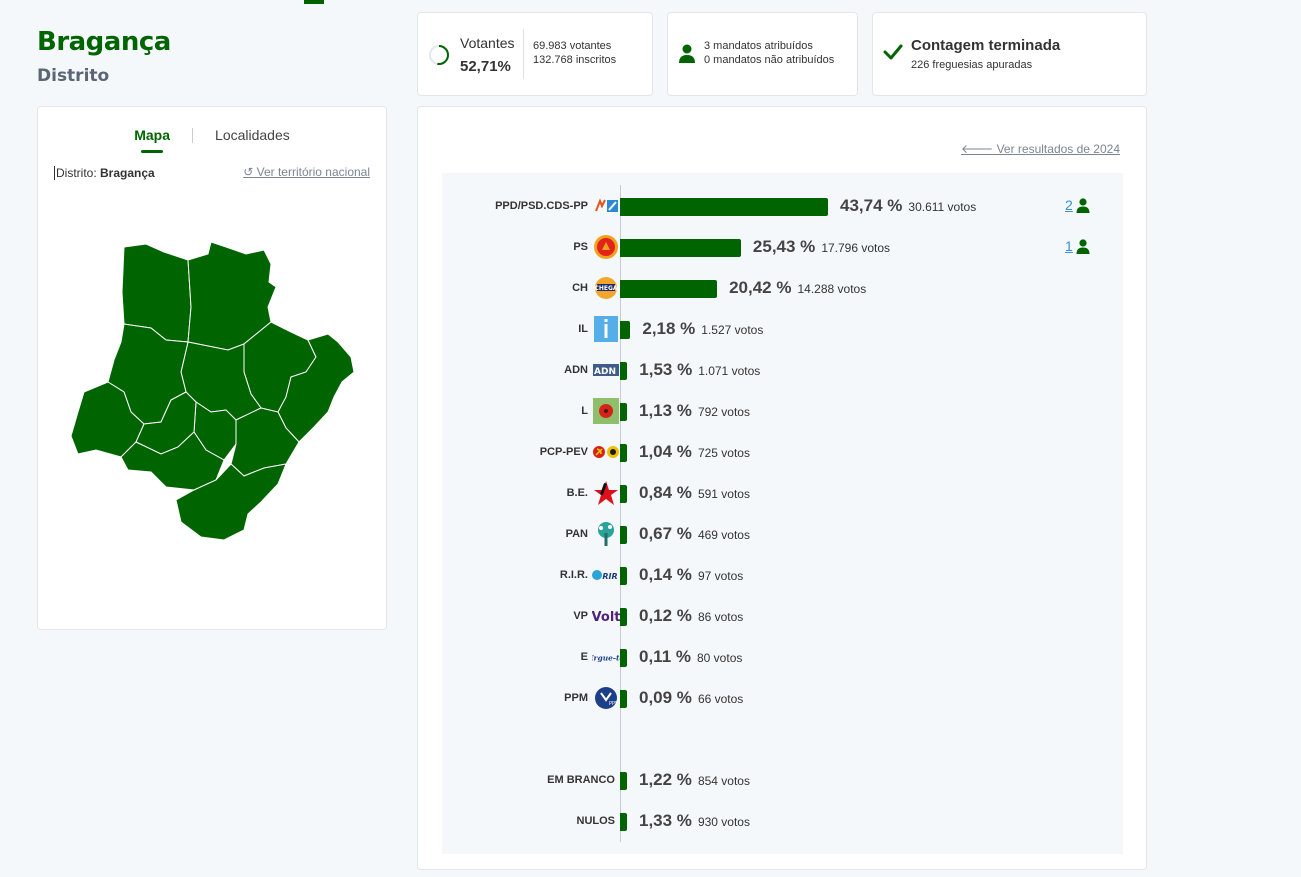  I want to click on volt-logo: Volt, so click(606, 616).